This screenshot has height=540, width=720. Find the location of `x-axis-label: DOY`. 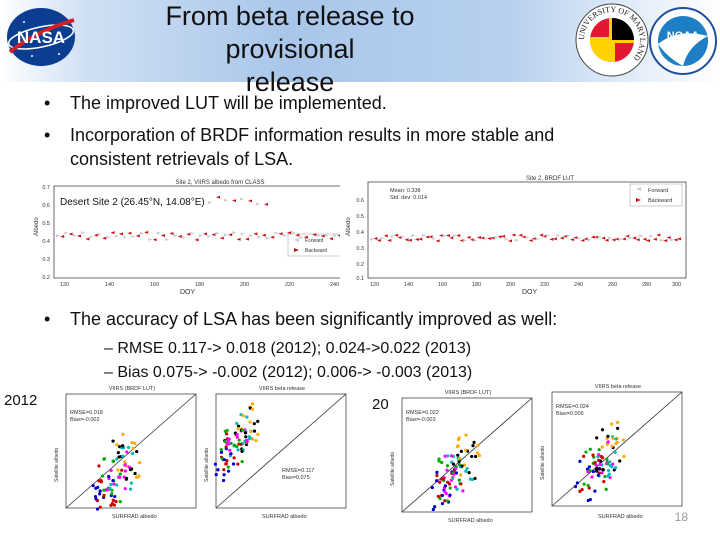

x-axis-label: DOY is located at coordinates (530, 292).